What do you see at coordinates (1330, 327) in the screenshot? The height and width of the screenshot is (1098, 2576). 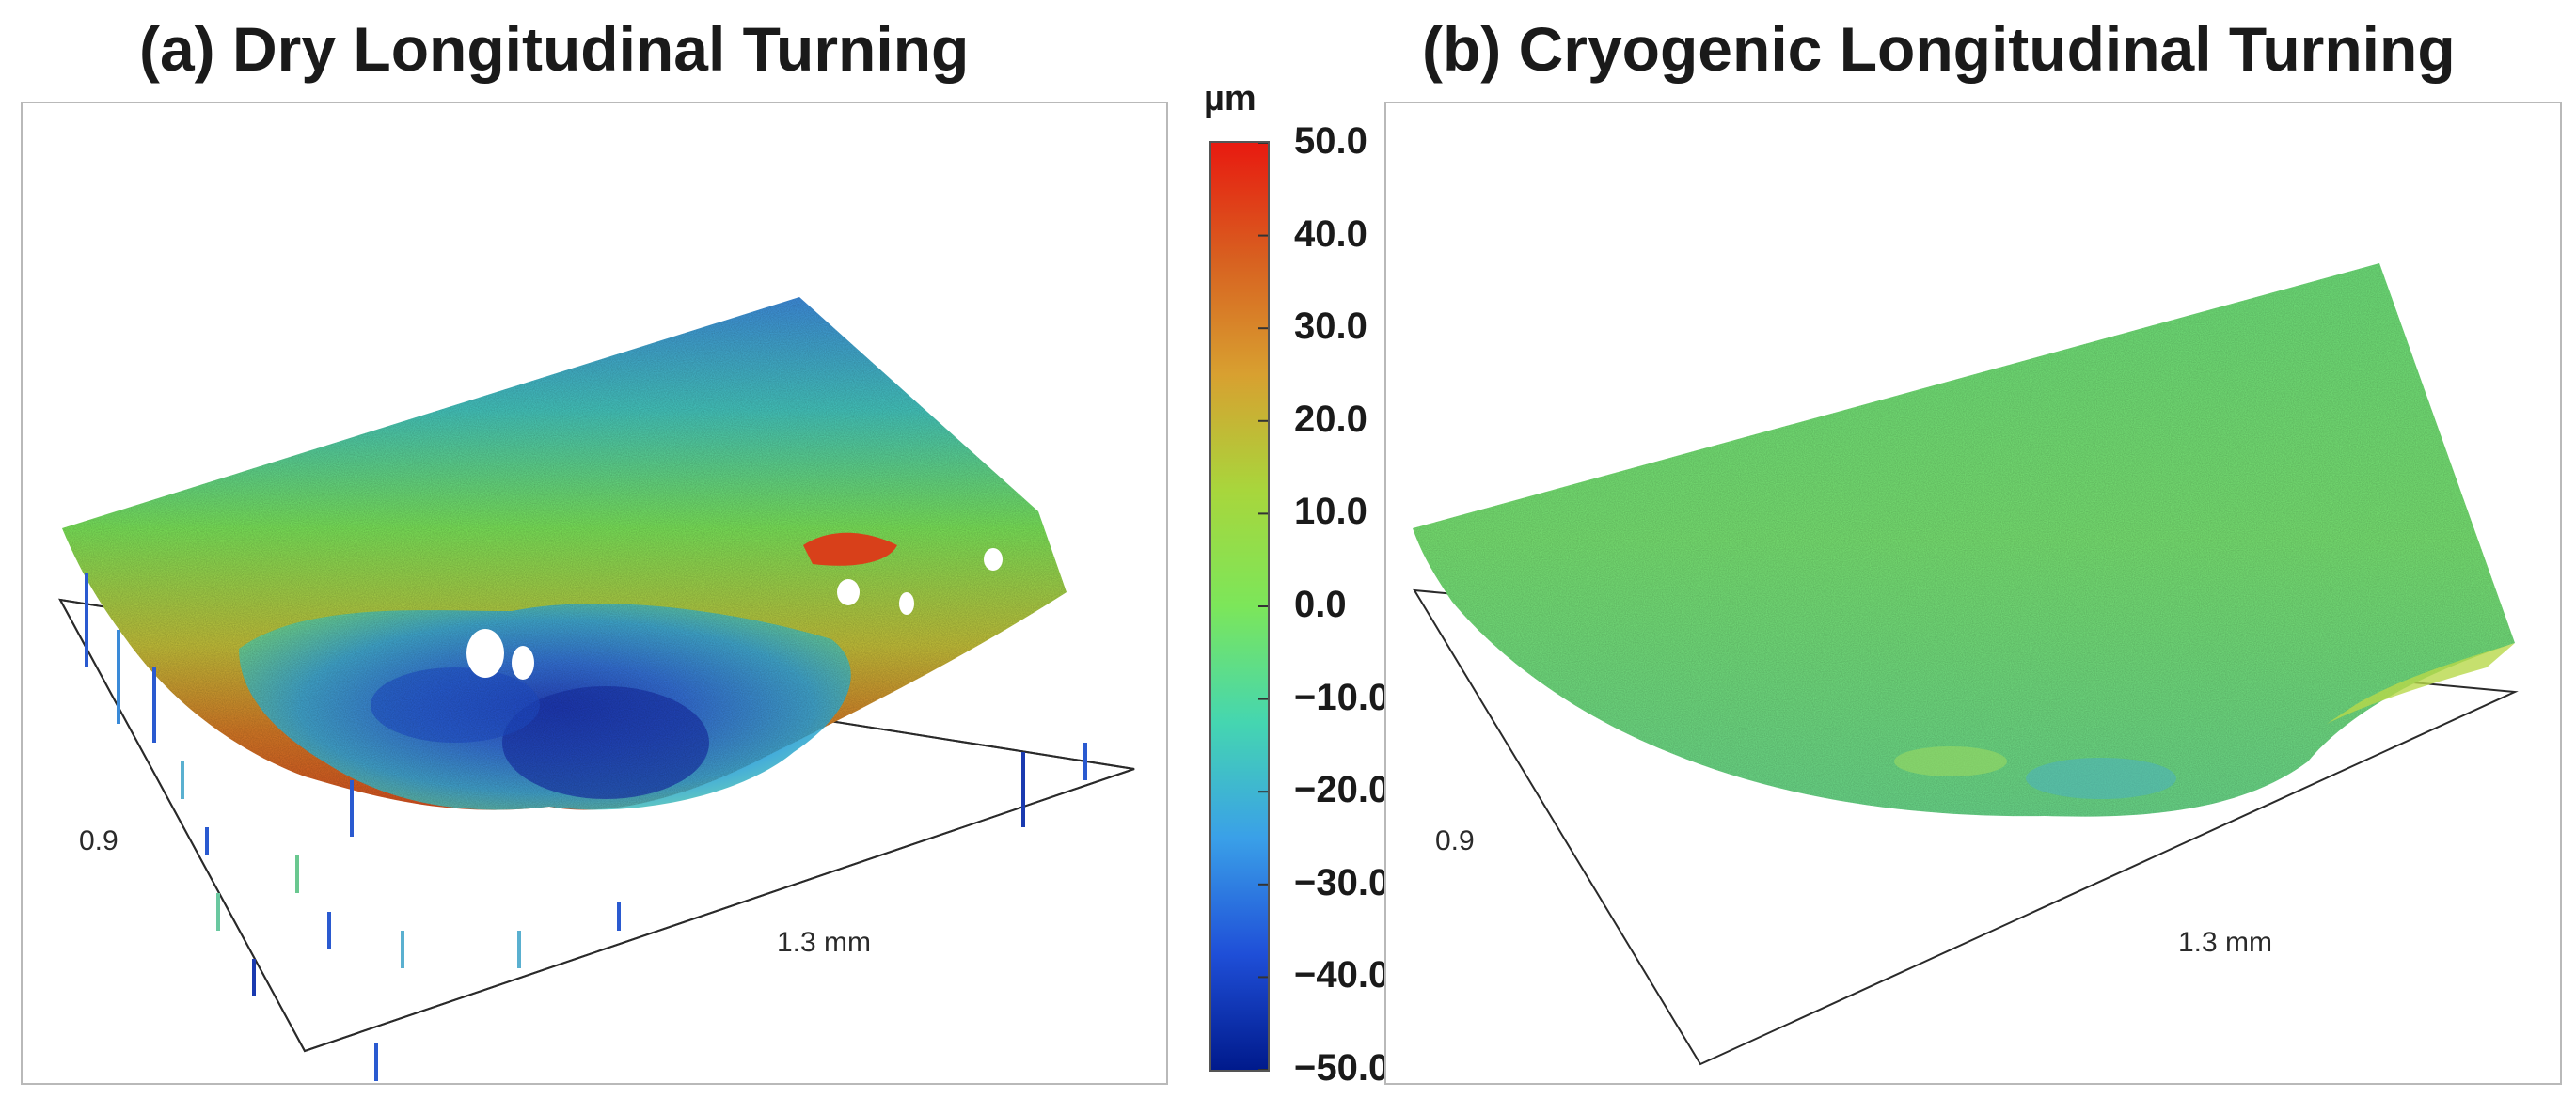 I see `colorbar-tick-label: 30.0` at bounding box center [1330, 327].